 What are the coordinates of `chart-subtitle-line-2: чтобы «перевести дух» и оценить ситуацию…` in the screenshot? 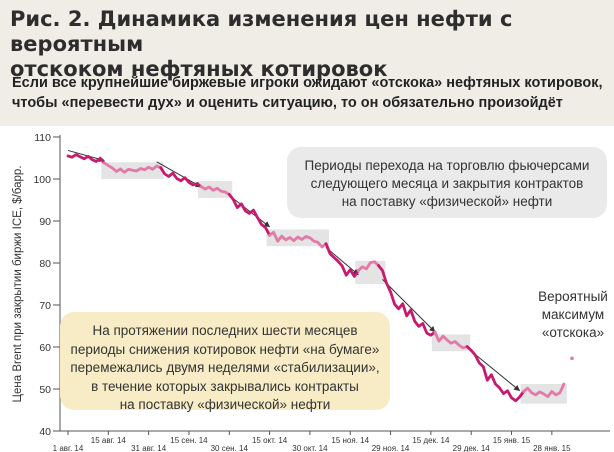 It's located at (287, 103).